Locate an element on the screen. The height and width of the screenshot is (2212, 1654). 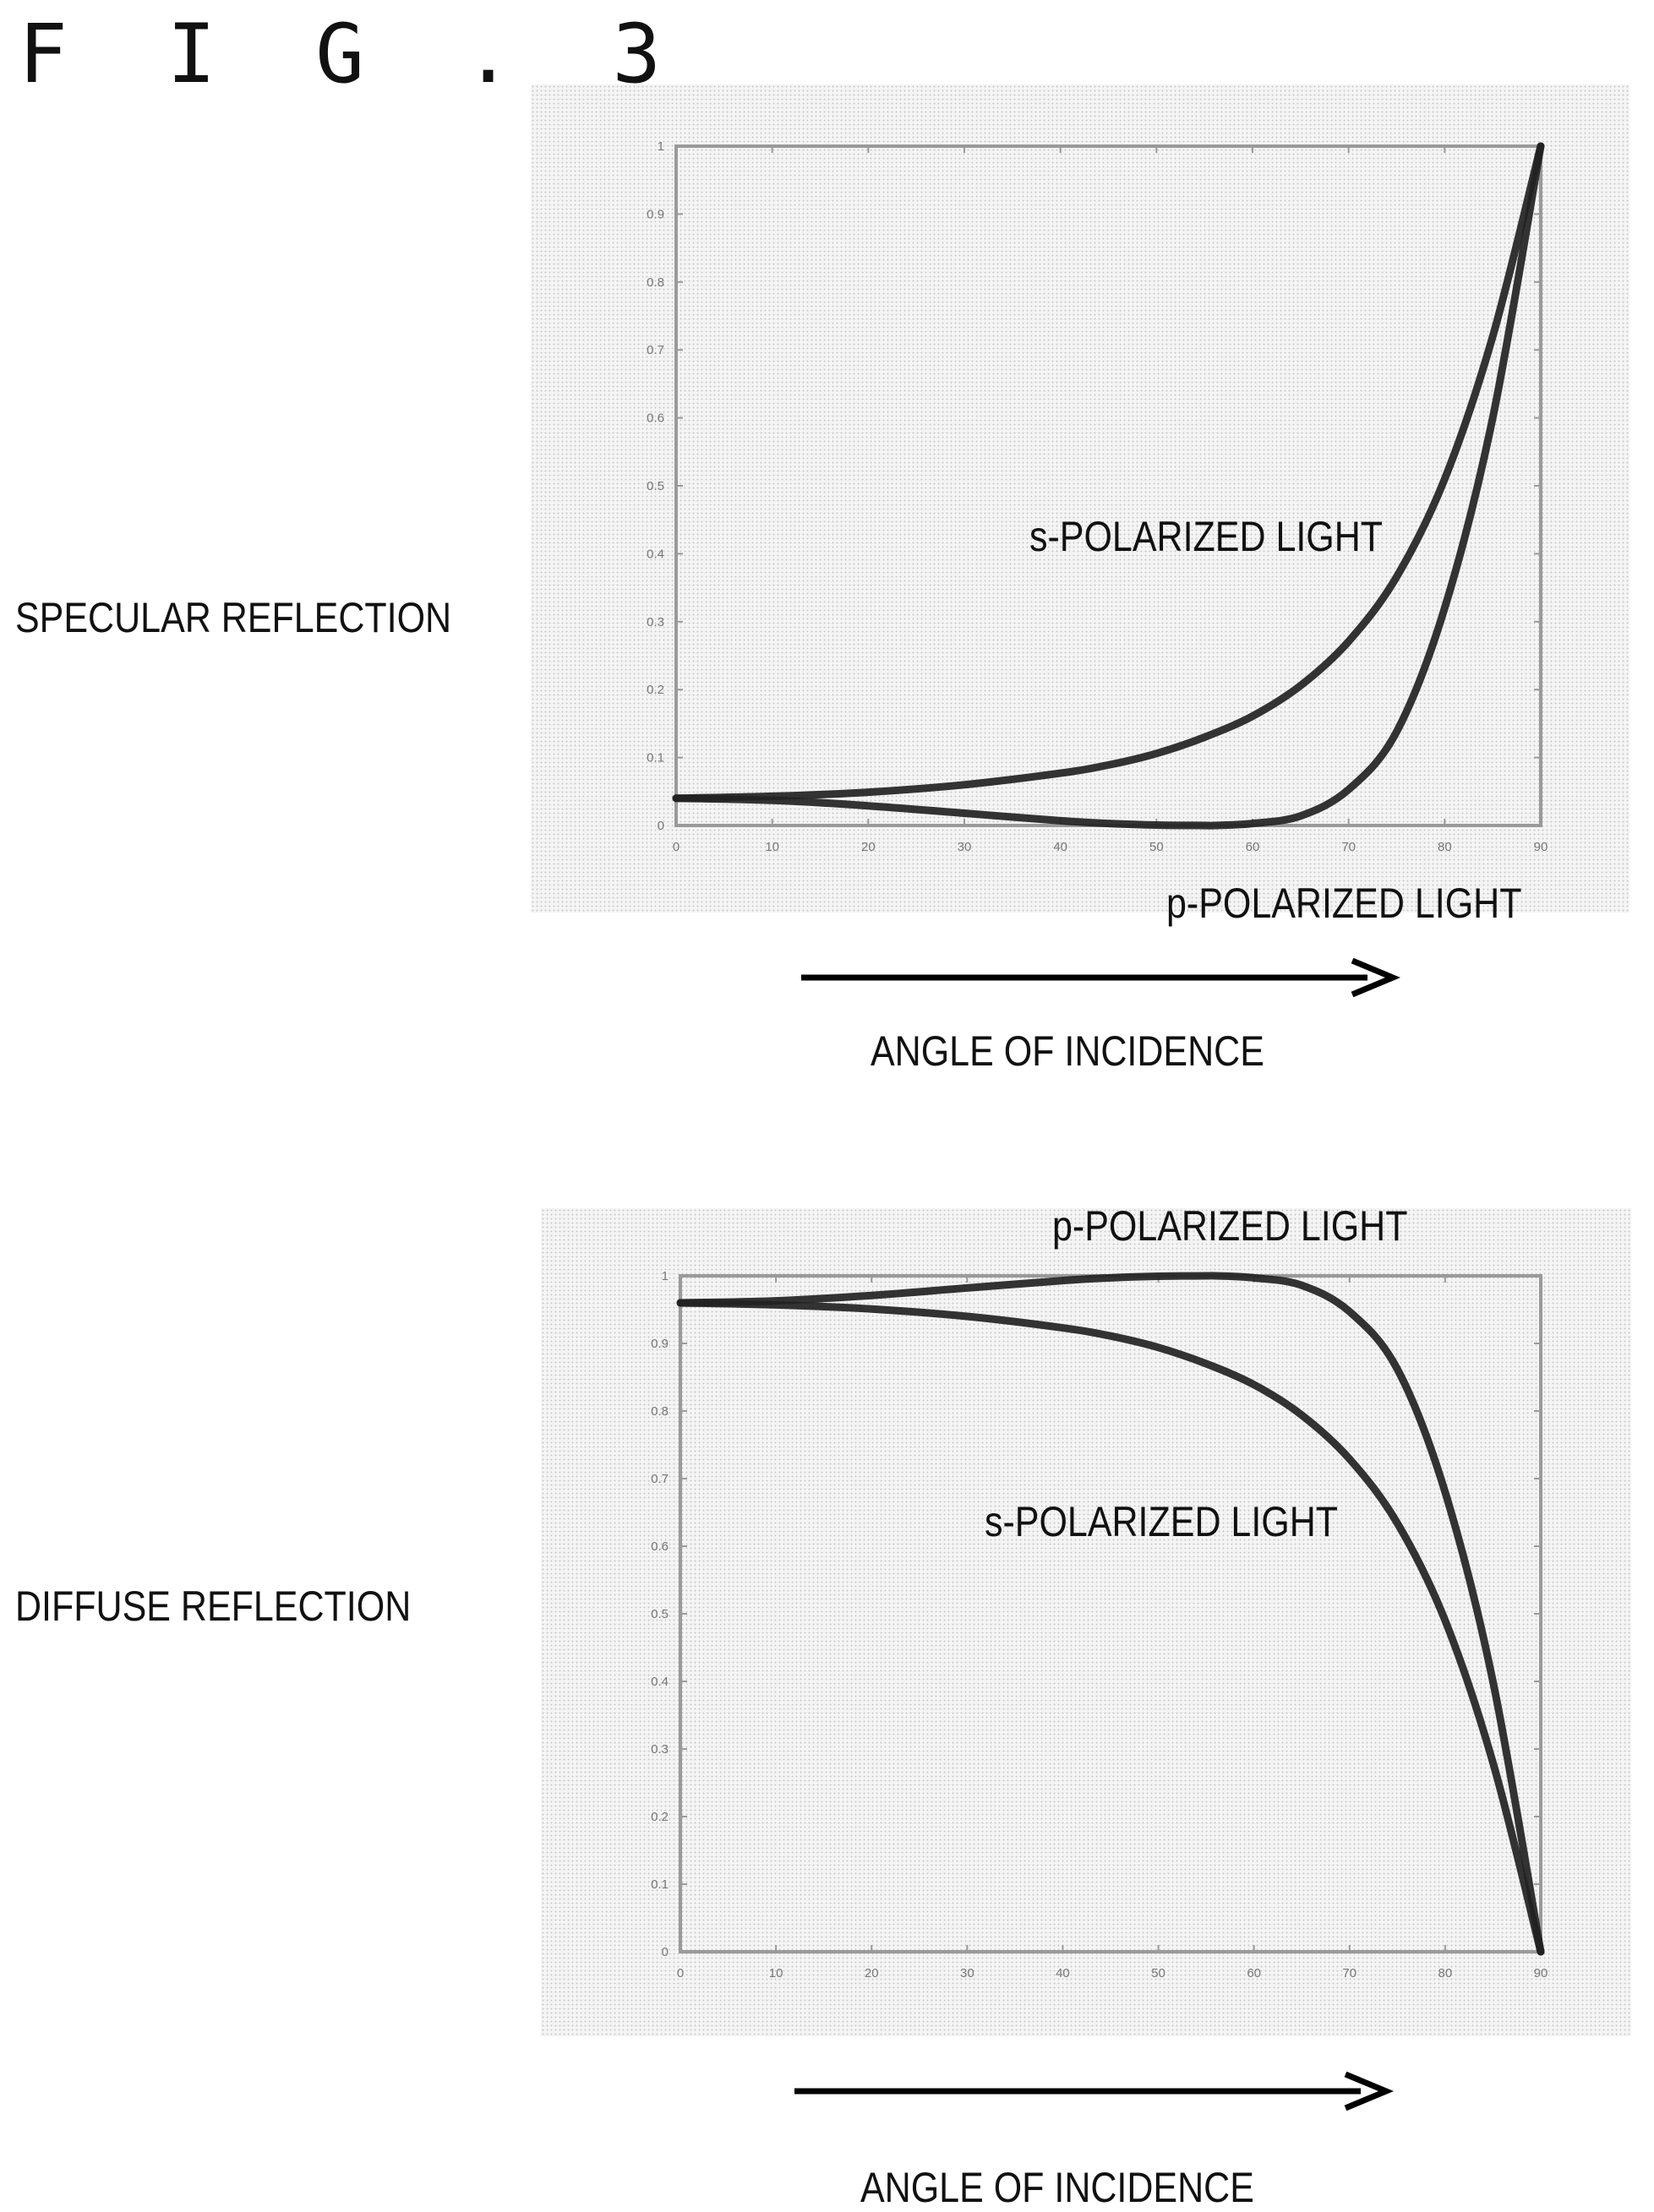
row-label-diffuse: DIFFUSE REFLECTION is located at coordinates (213, 1607).